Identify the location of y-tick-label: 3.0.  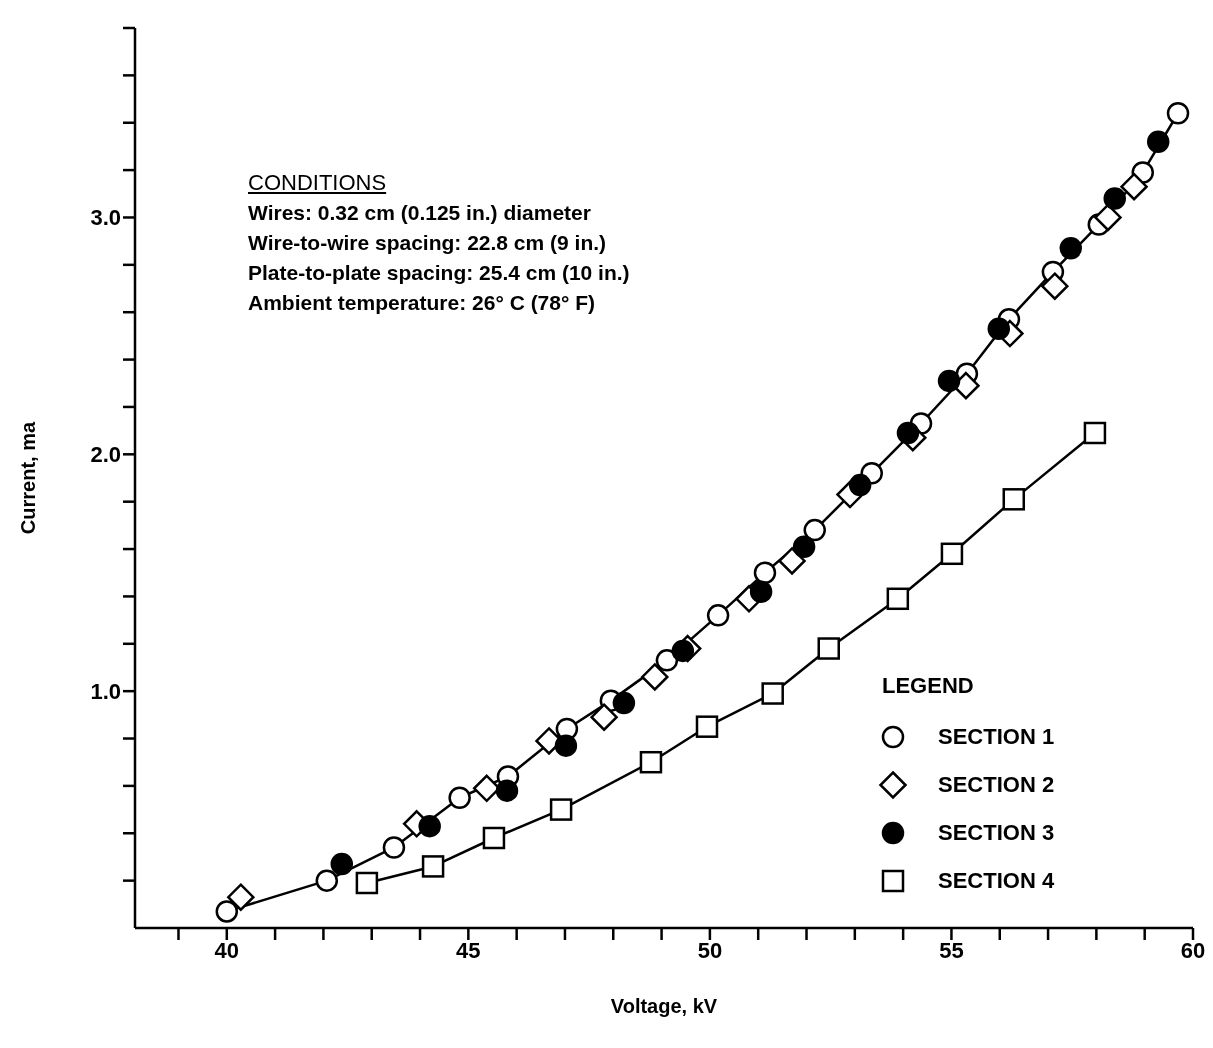
(105, 218).